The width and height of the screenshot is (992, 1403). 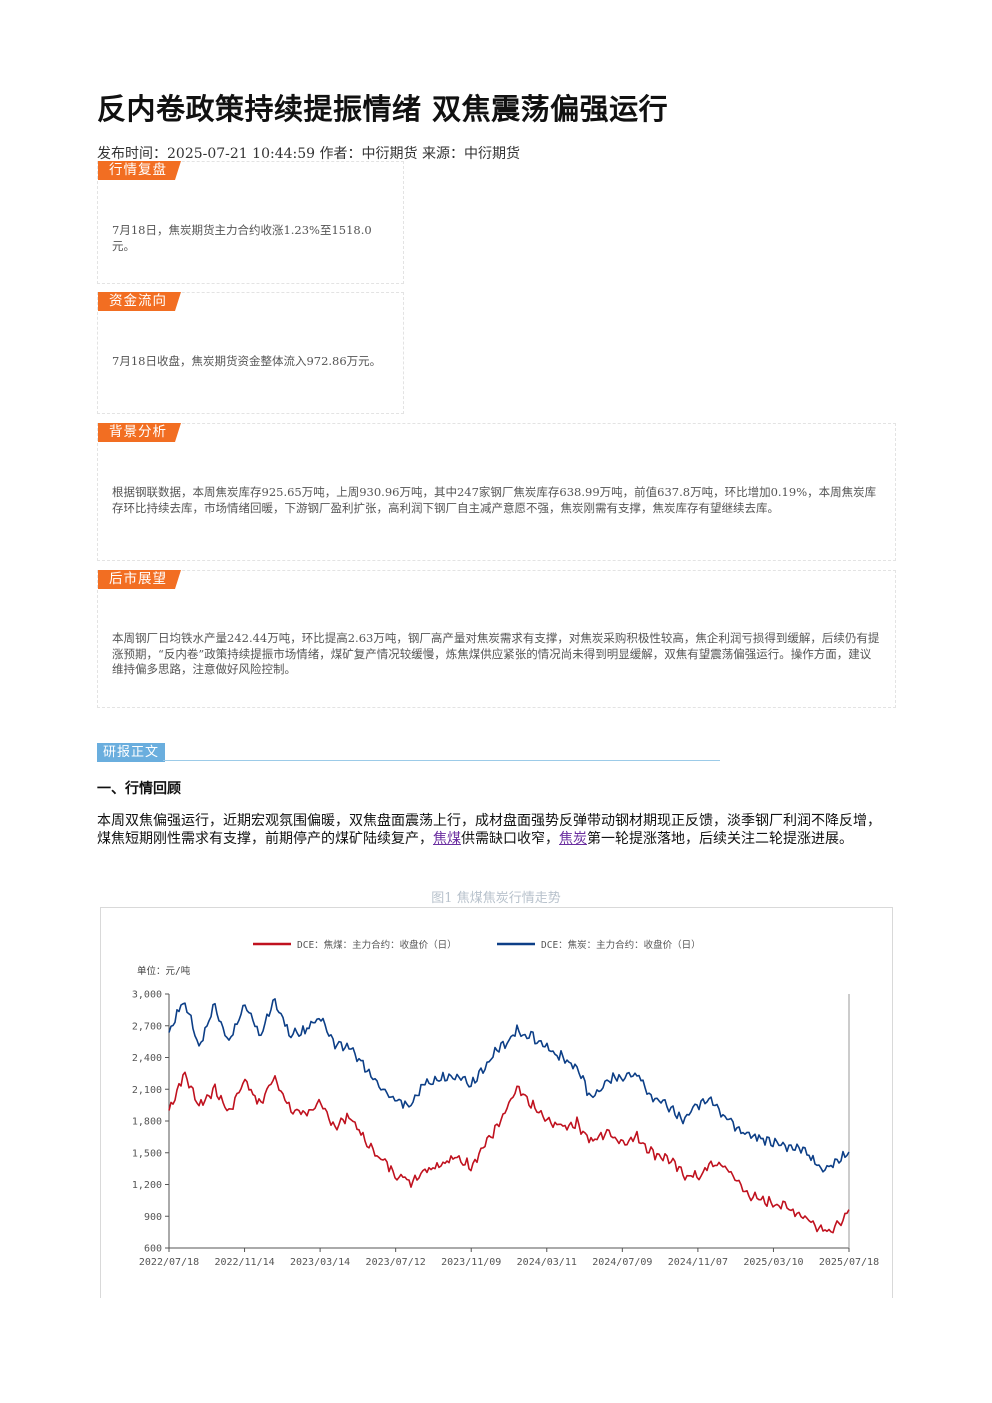 I want to click on coke-link: 焦炭, so click(x=573, y=839).